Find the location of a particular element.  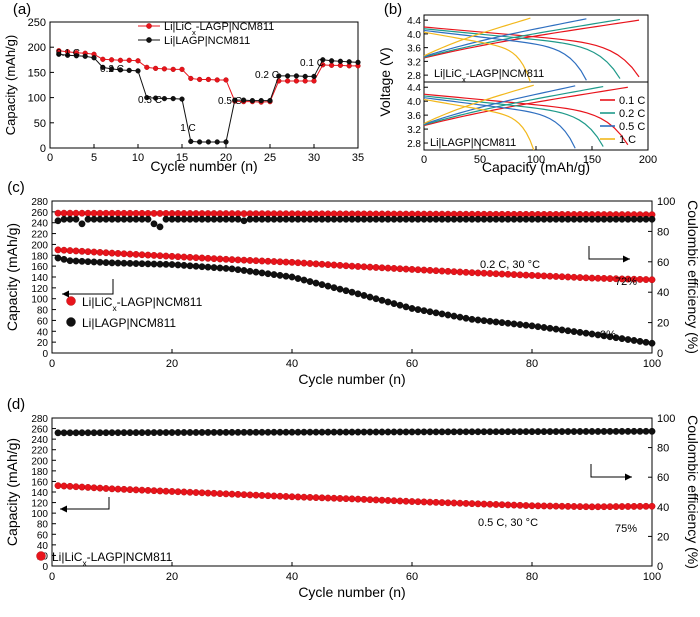

panel-a-label: (a) is located at coordinates (22, 9).